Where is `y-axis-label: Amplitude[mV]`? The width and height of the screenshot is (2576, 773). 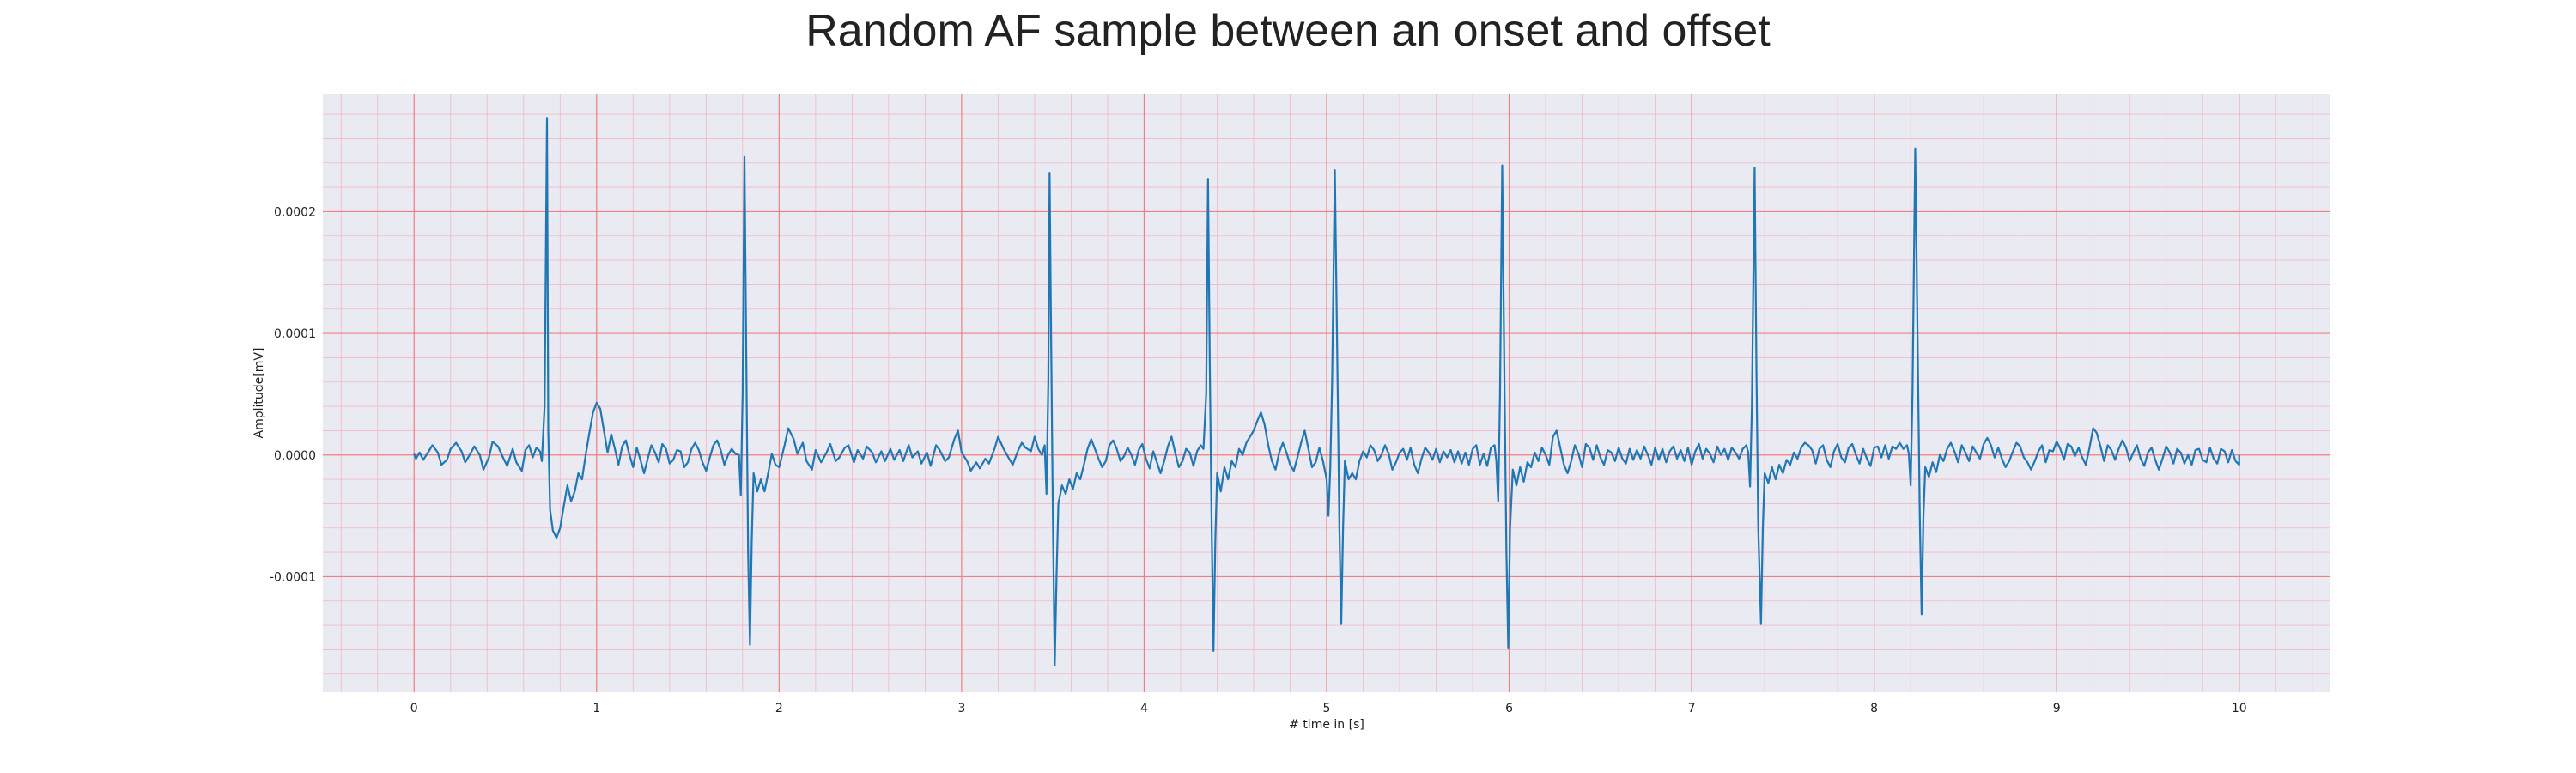 y-axis-label: Amplitude[mV] is located at coordinates (259, 393).